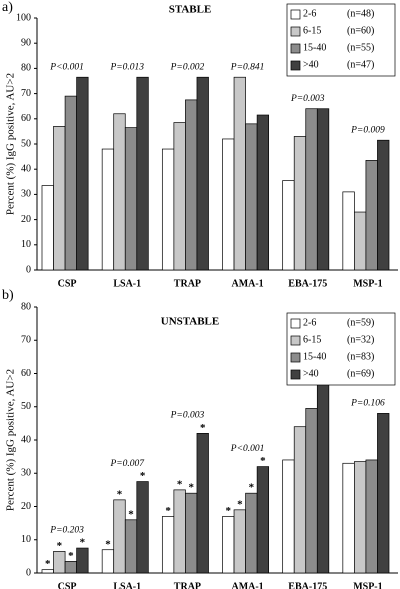  What do you see at coordinates (360, 356) in the screenshot?
I see `legend-count: (n=83)` at bounding box center [360, 356].